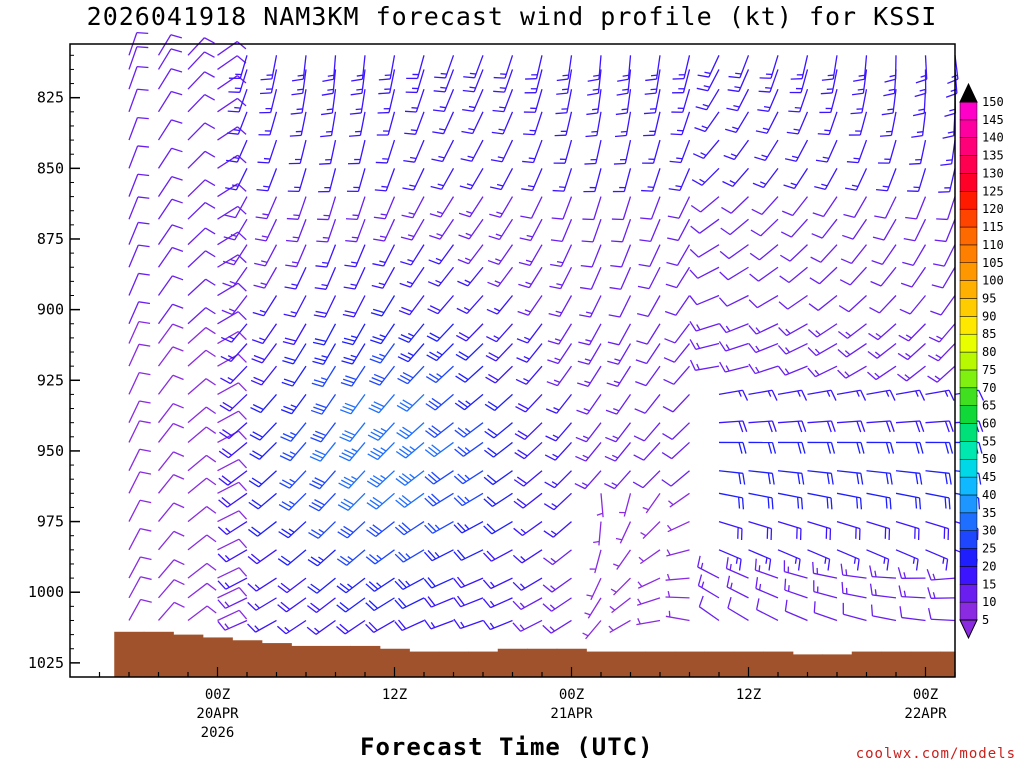  What do you see at coordinates (989, 316) in the screenshot?
I see `colorbar-tick-label: 90` at bounding box center [989, 316].